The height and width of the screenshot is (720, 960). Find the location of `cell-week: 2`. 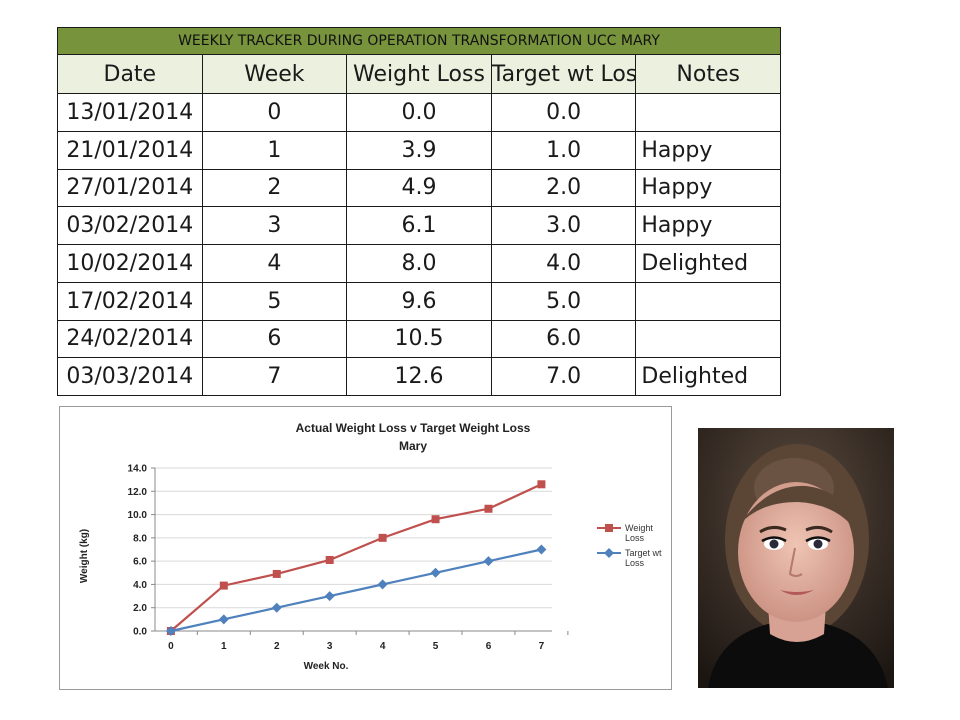

cell-week: 2 is located at coordinates (274, 188).